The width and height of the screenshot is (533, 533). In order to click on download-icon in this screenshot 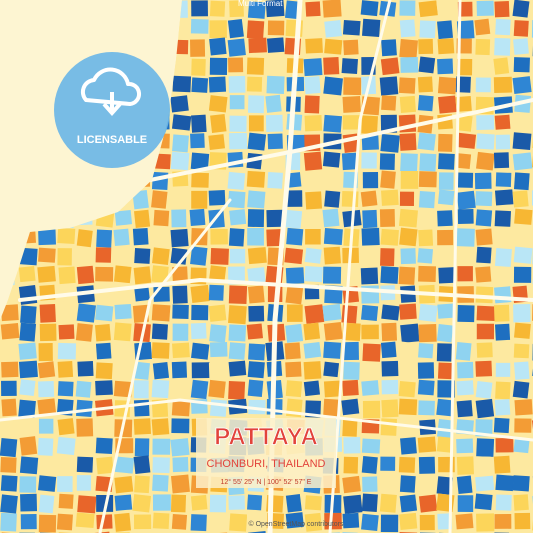, I will do `click(112, 104)`.